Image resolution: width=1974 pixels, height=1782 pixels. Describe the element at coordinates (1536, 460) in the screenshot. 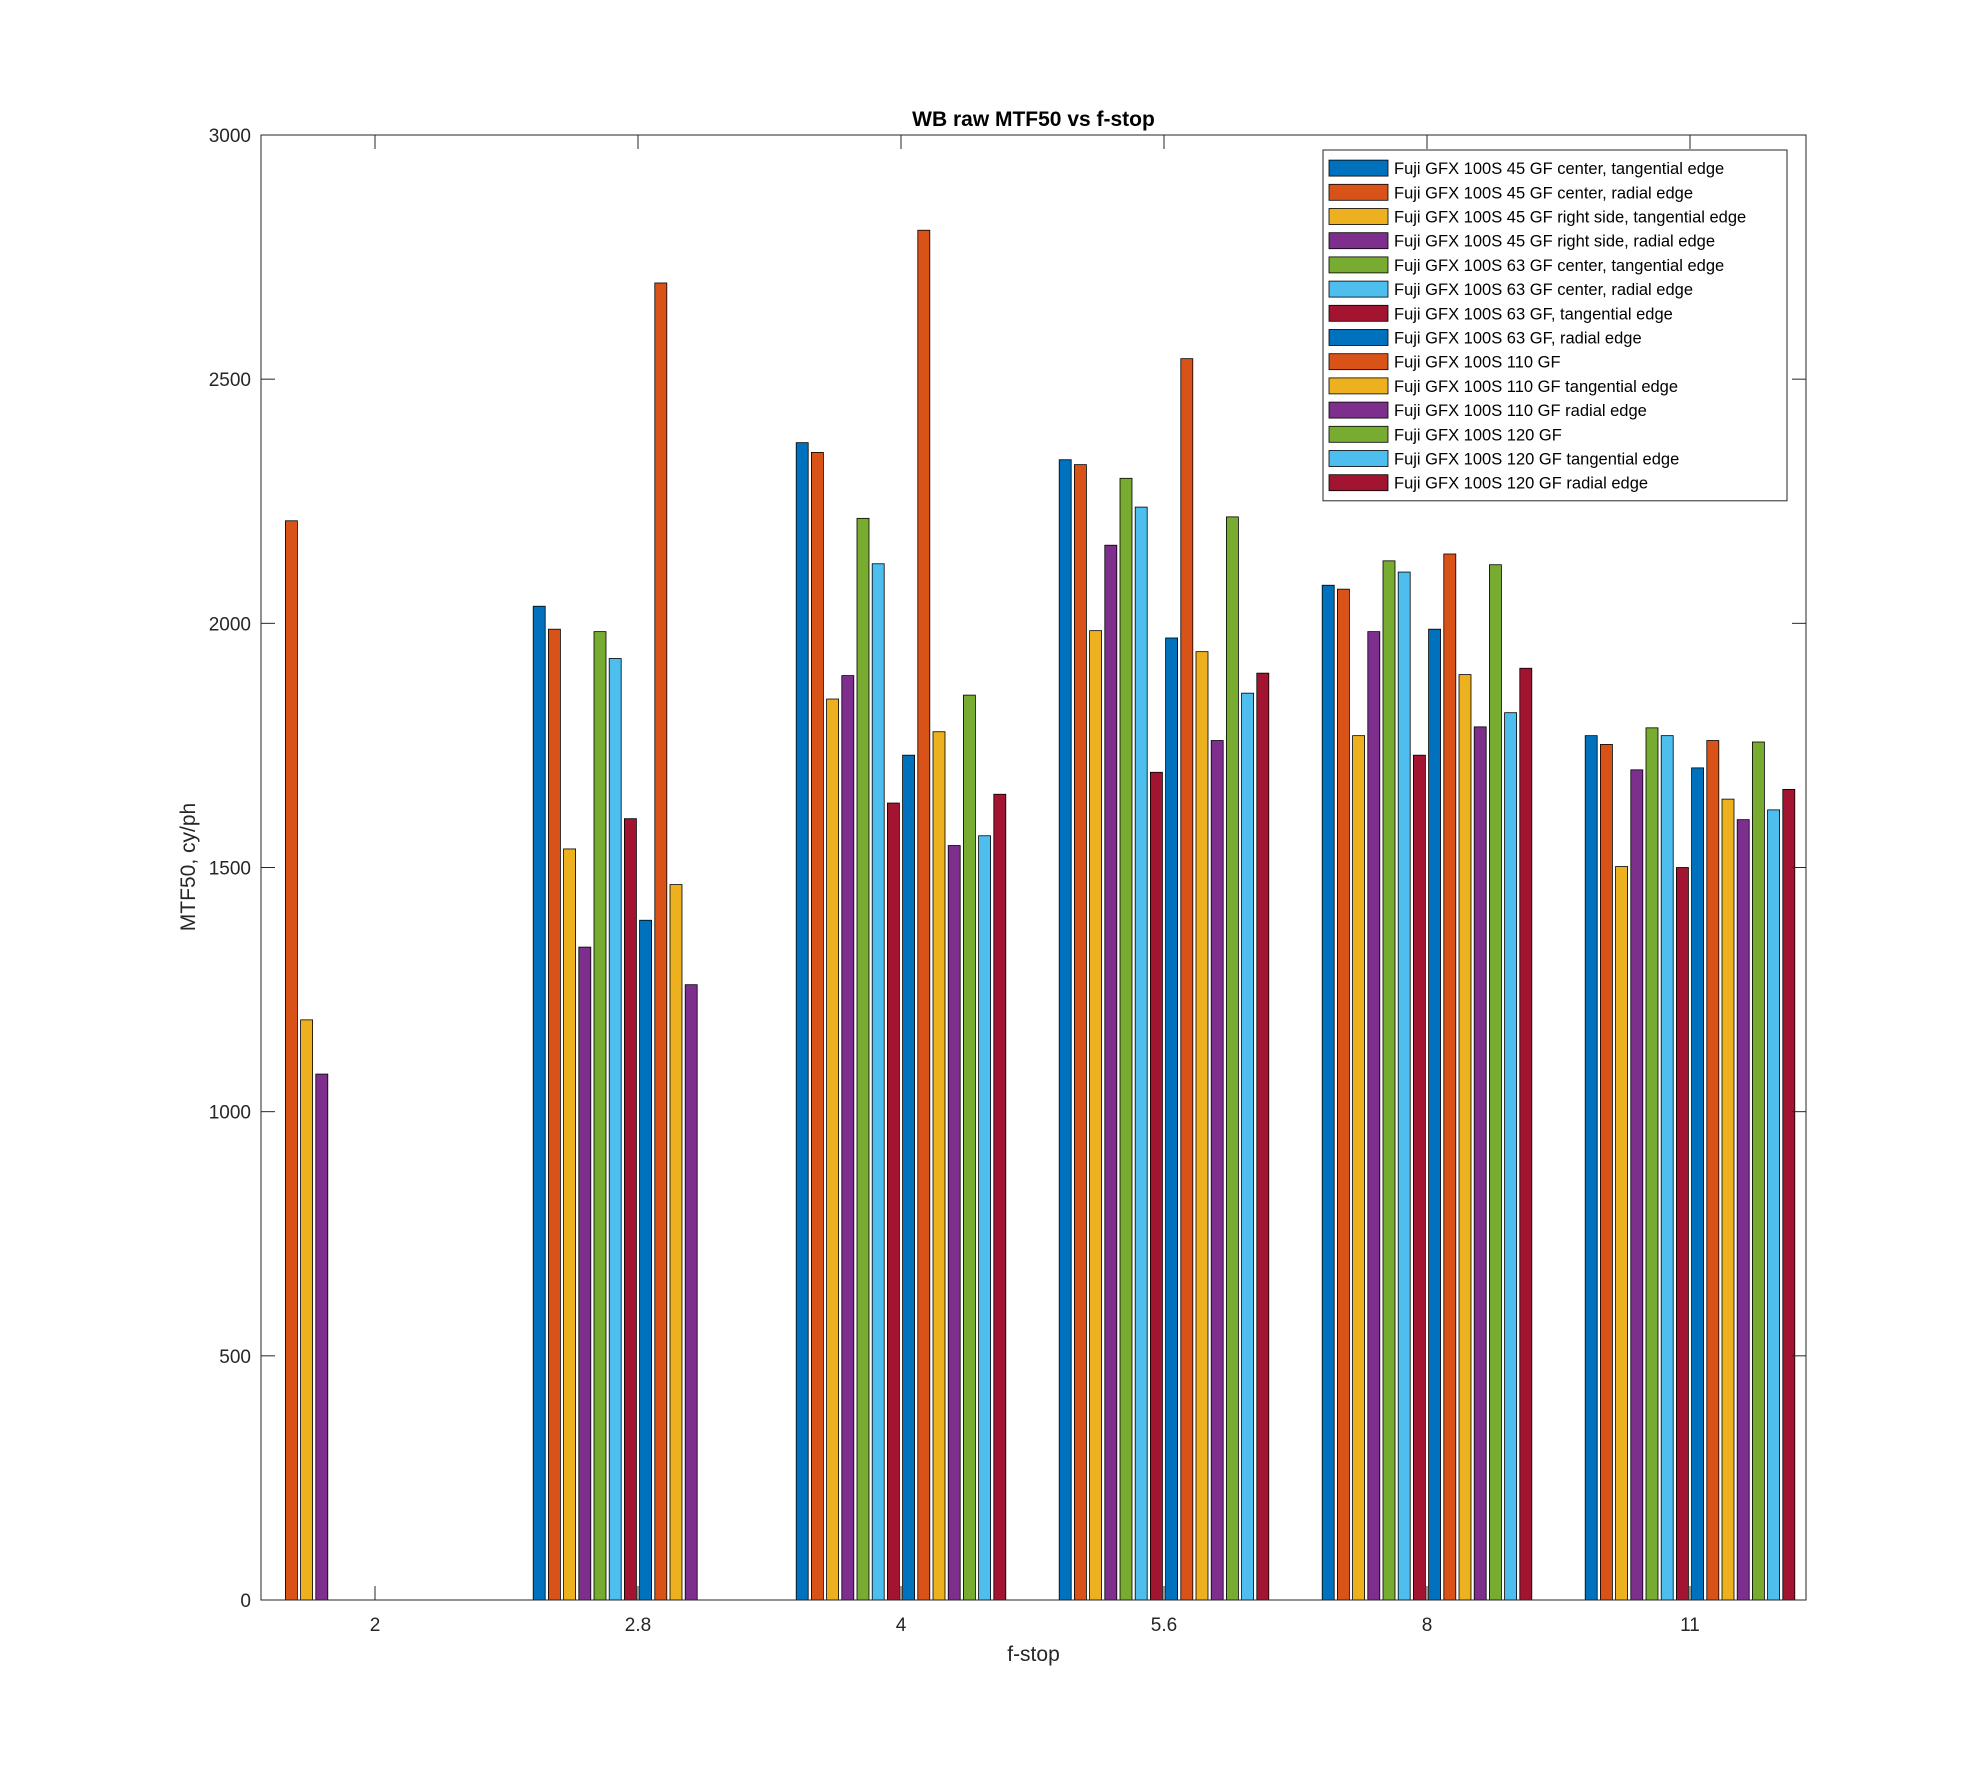

I see `legend-entry-label: Fuji GFX 100S 120 GF tangential edge` at that location.